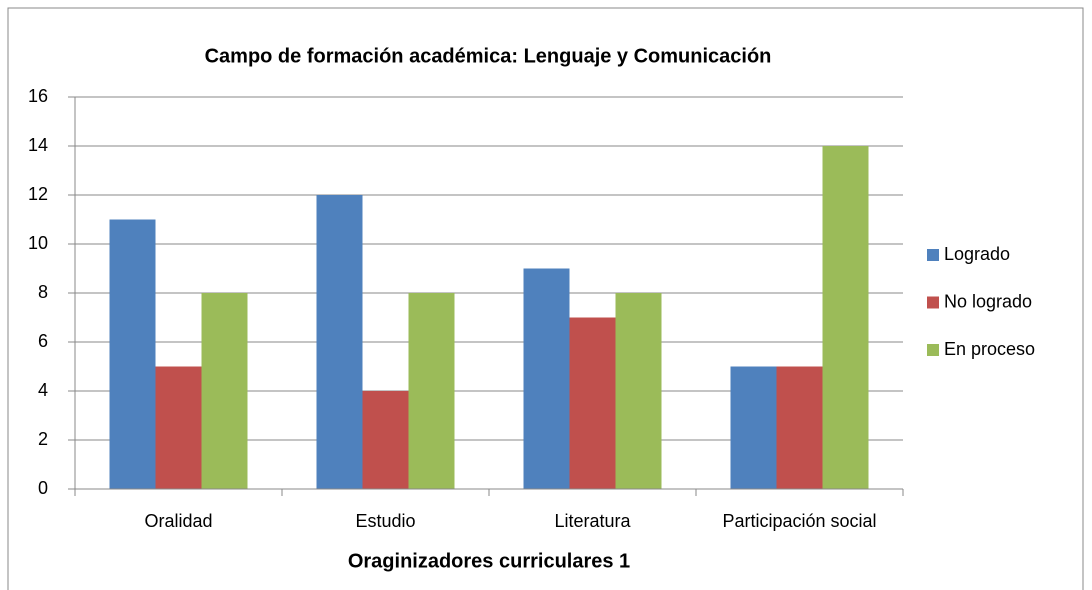 Image resolution: width=1092 pixels, height=590 pixels. I want to click on x-tick-label: Literatura, so click(592, 521).